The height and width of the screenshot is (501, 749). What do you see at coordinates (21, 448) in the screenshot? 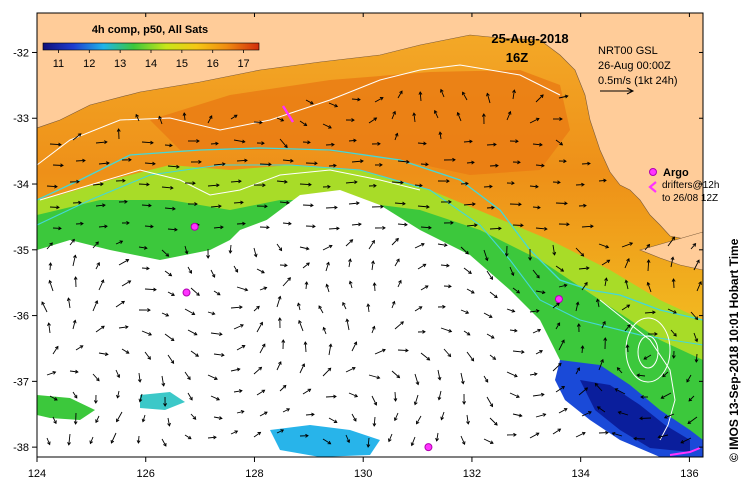
I see `lat-tick-label: -38` at bounding box center [21, 448].